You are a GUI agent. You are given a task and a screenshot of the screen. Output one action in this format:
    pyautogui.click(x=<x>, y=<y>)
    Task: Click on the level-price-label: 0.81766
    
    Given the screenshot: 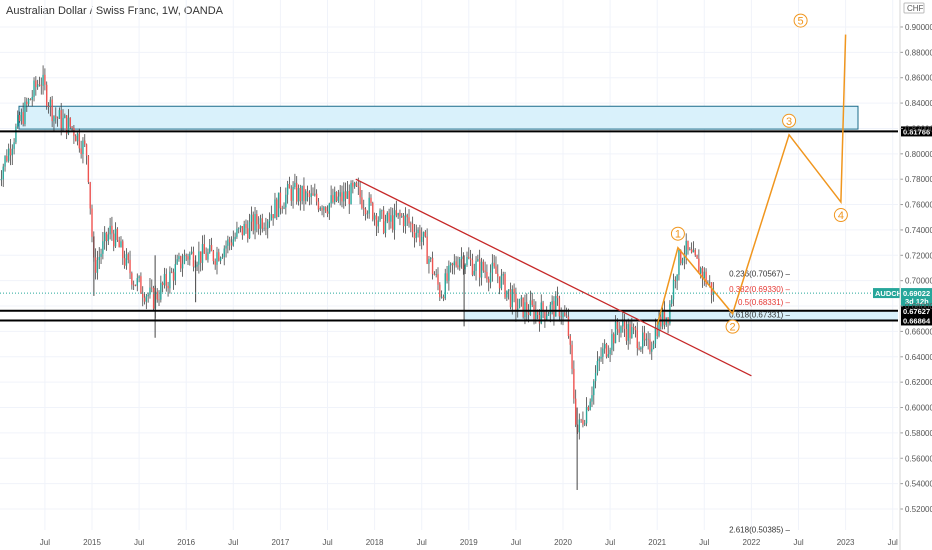 What is the action you would take?
    pyautogui.click(x=916, y=131)
    